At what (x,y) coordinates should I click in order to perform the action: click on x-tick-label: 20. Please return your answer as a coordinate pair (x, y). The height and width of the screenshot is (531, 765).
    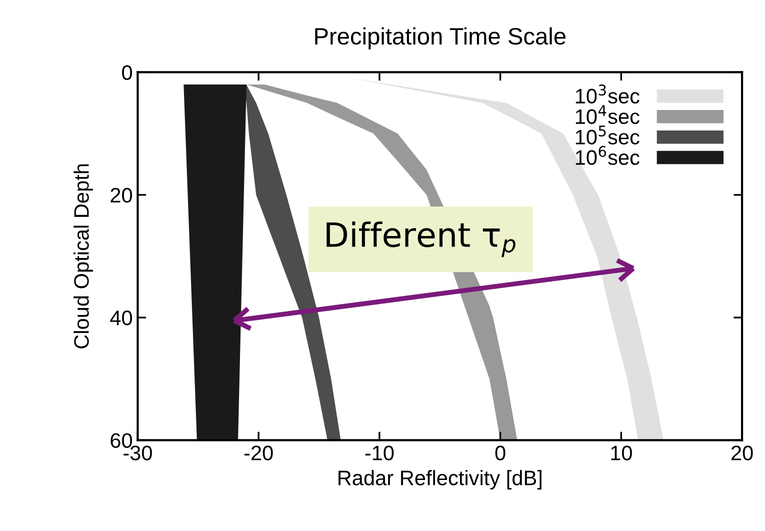
    Looking at the image, I should click on (742, 453).